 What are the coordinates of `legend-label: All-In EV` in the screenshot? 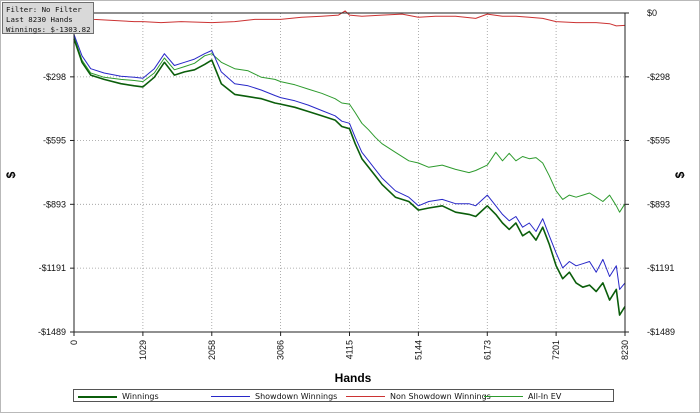 It's located at (545, 396).